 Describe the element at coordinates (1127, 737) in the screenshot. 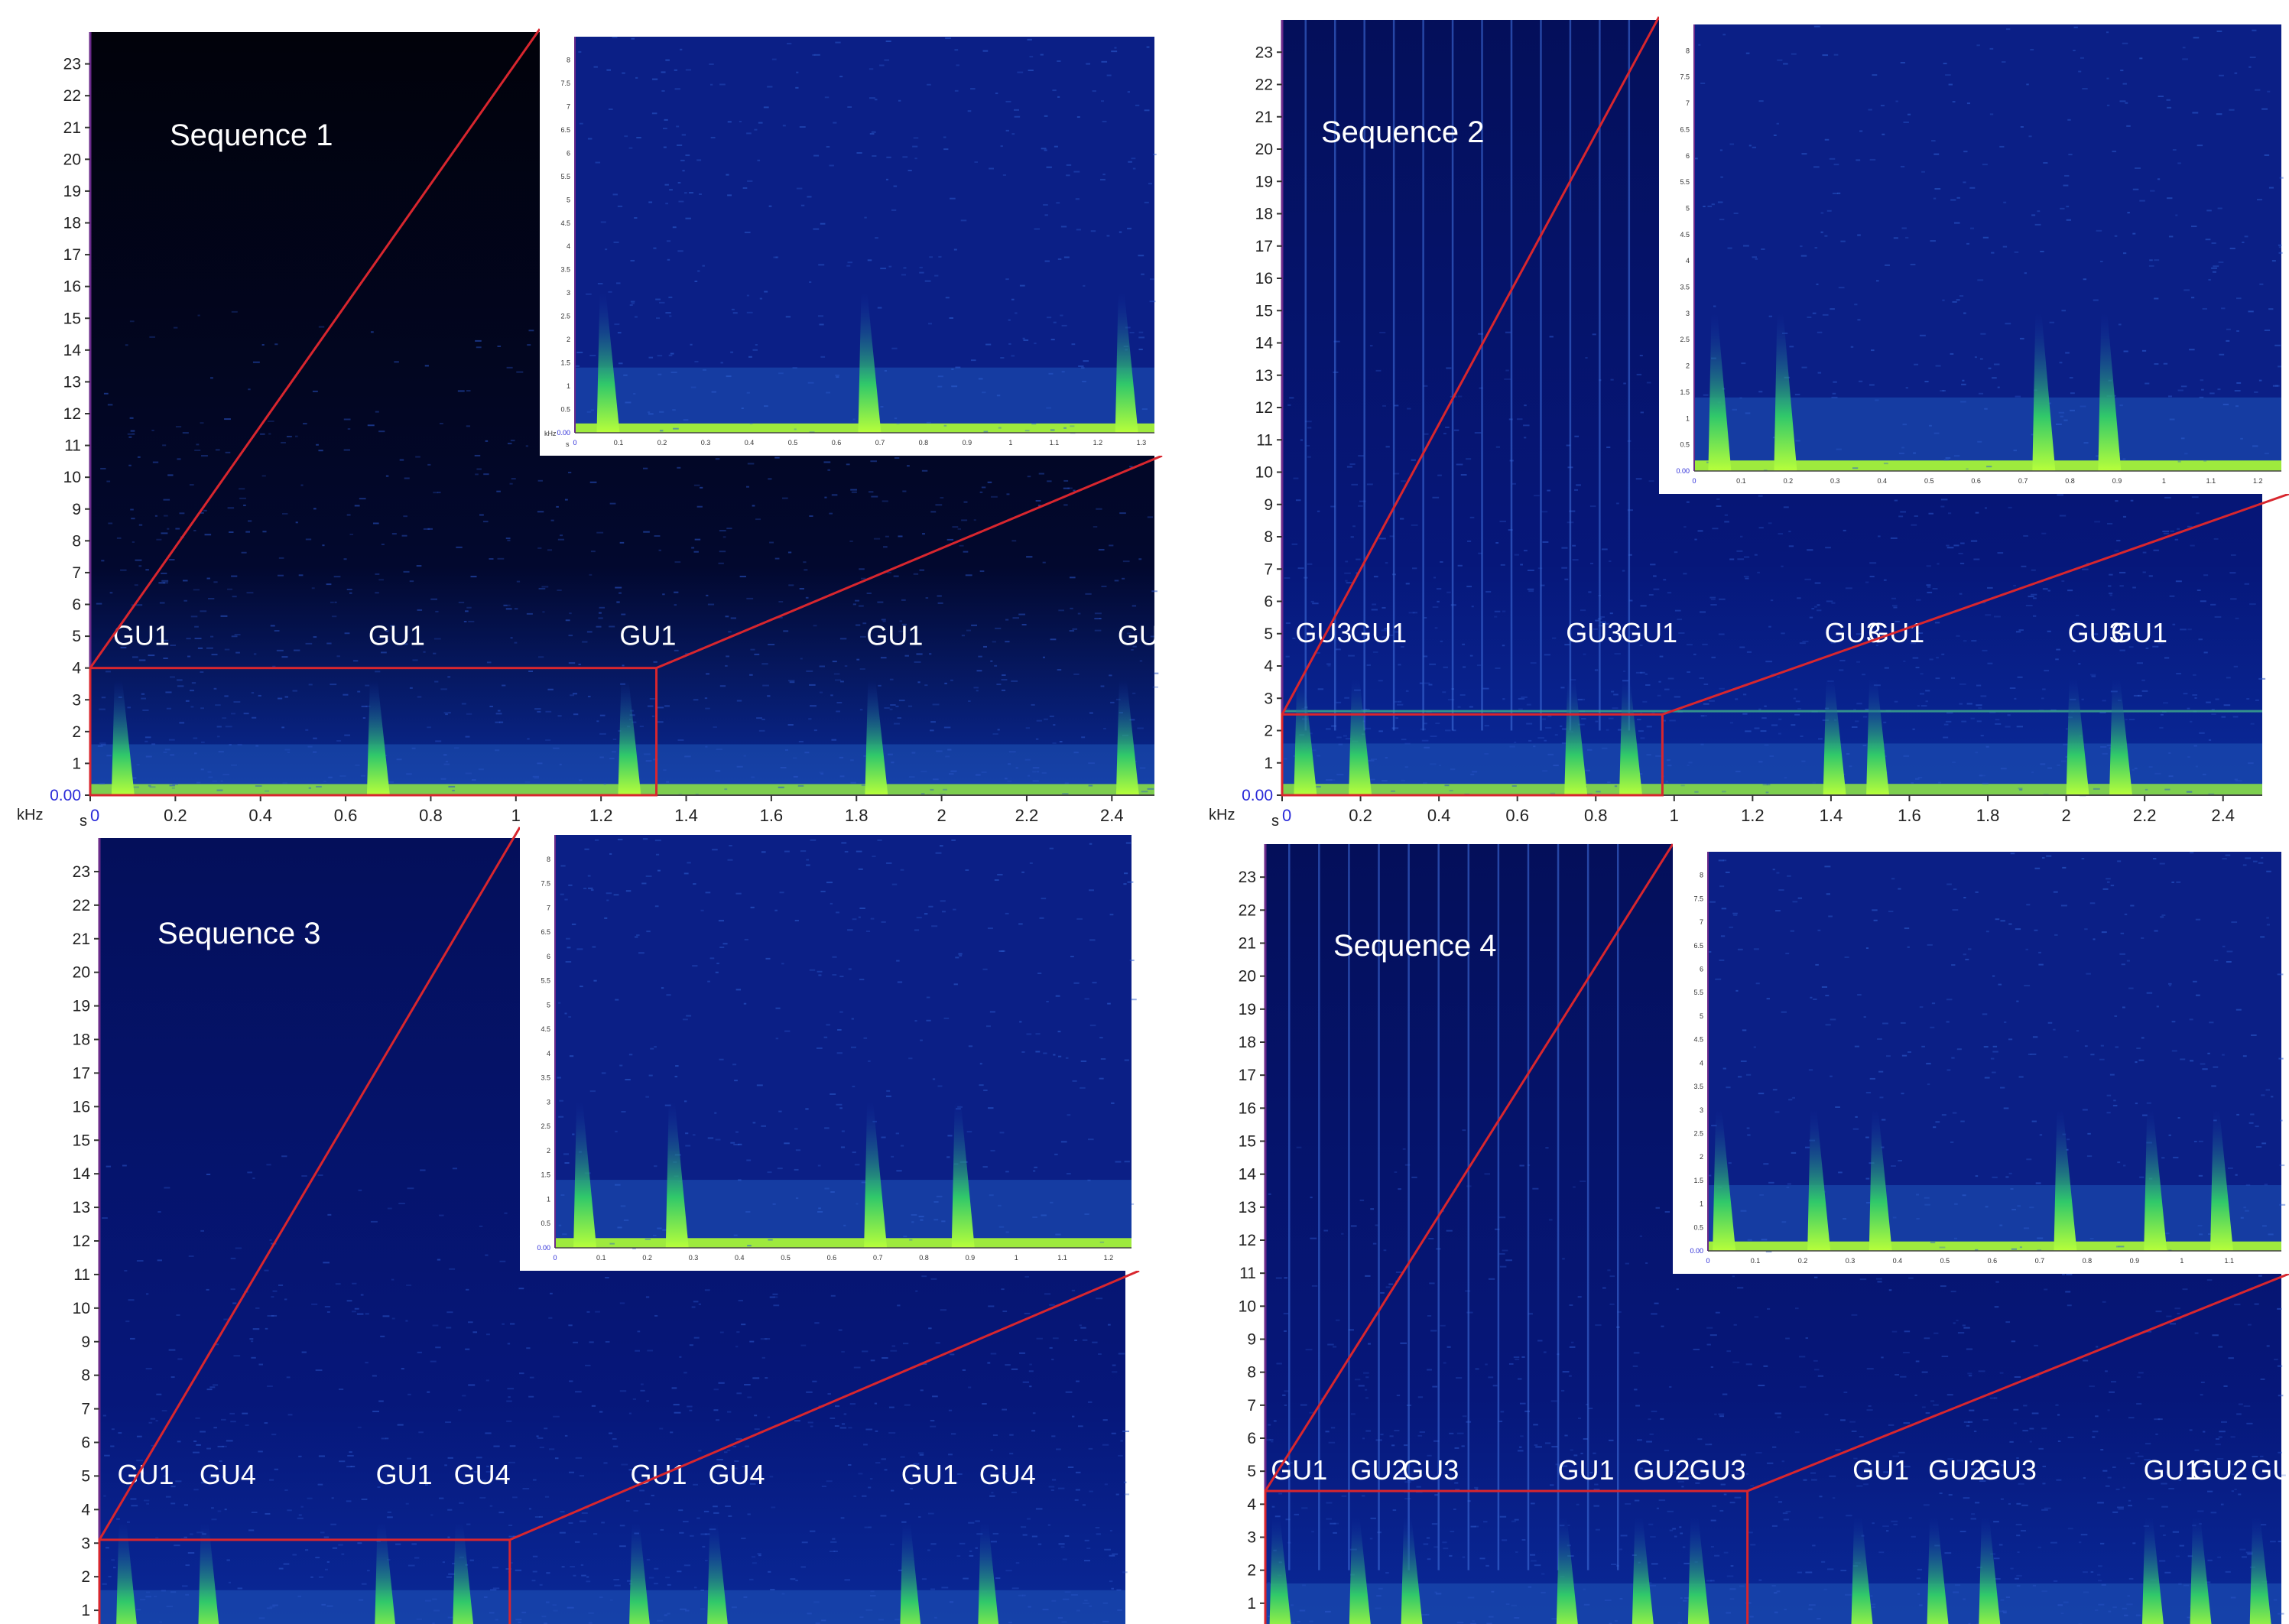

I see `call-mark` at that location.